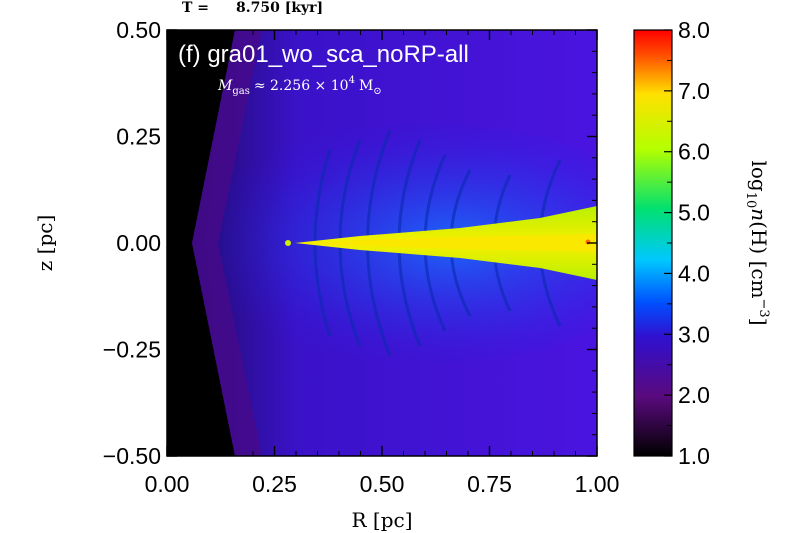  I want to click on panel-label: (f) gra01_wo_sca_noRP-all, so click(323, 54).